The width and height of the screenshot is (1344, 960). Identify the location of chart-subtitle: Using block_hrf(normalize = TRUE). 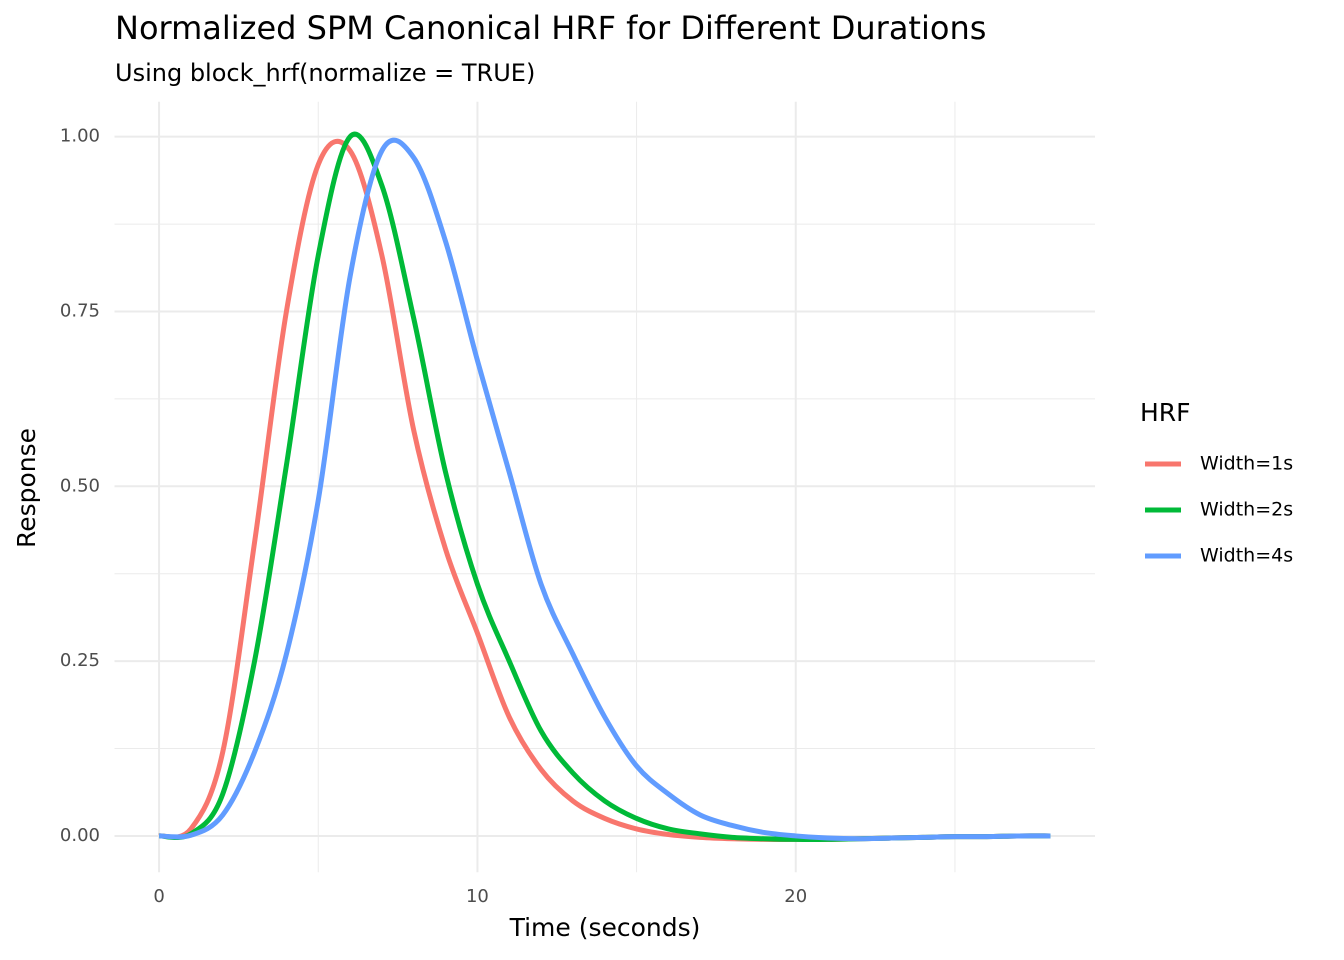
(325, 73).